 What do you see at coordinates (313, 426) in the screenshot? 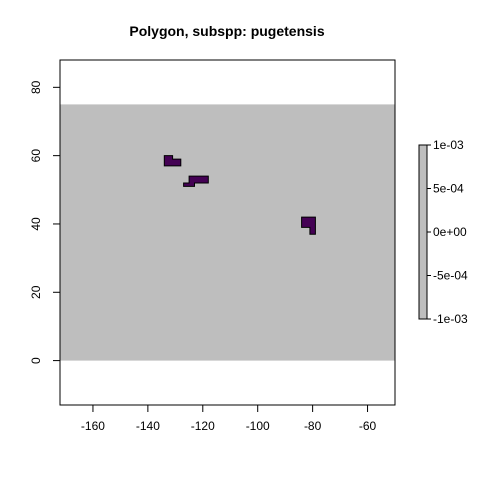
I see `x-tick-label: -80` at bounding box center [313, 426].